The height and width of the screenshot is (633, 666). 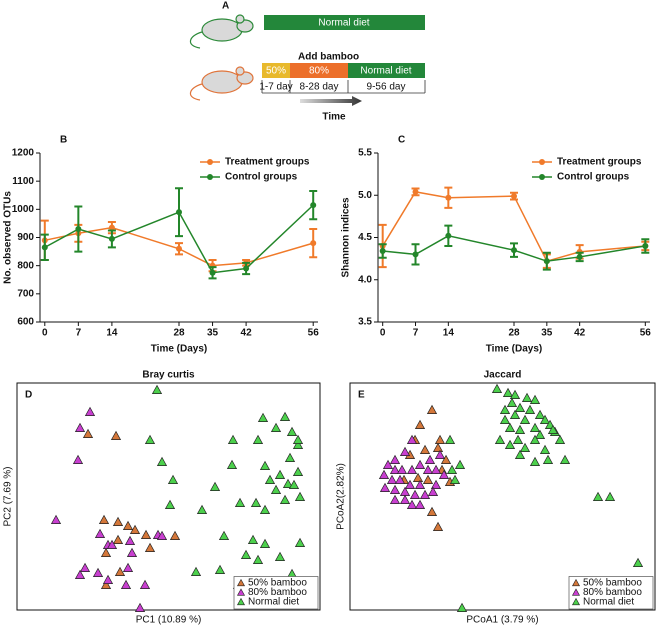 What do you see at coordinates (179, 349) in the screenshot?
I see `x-axis-label: Time (Days)` at bounding box center [179, 349].